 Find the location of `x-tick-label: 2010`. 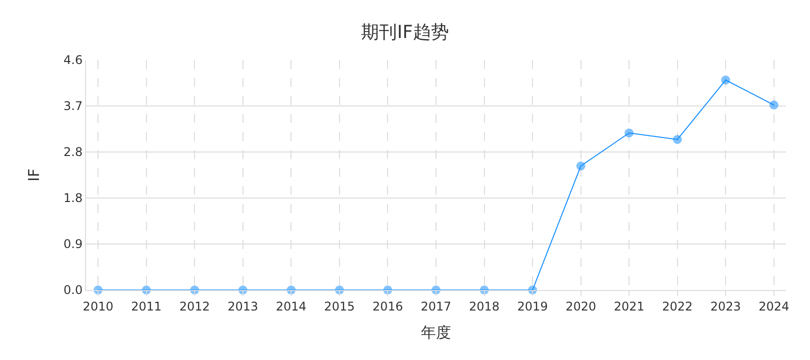

x-tick-label: 2010 is located at coordinates (98, 306).